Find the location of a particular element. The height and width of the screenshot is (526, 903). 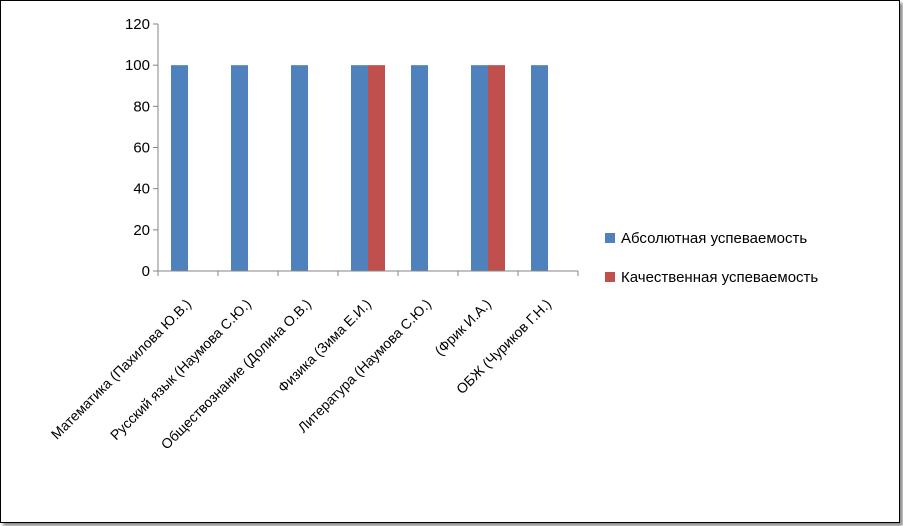

y-tick-label: 100 is located at coordinates (137, 65).